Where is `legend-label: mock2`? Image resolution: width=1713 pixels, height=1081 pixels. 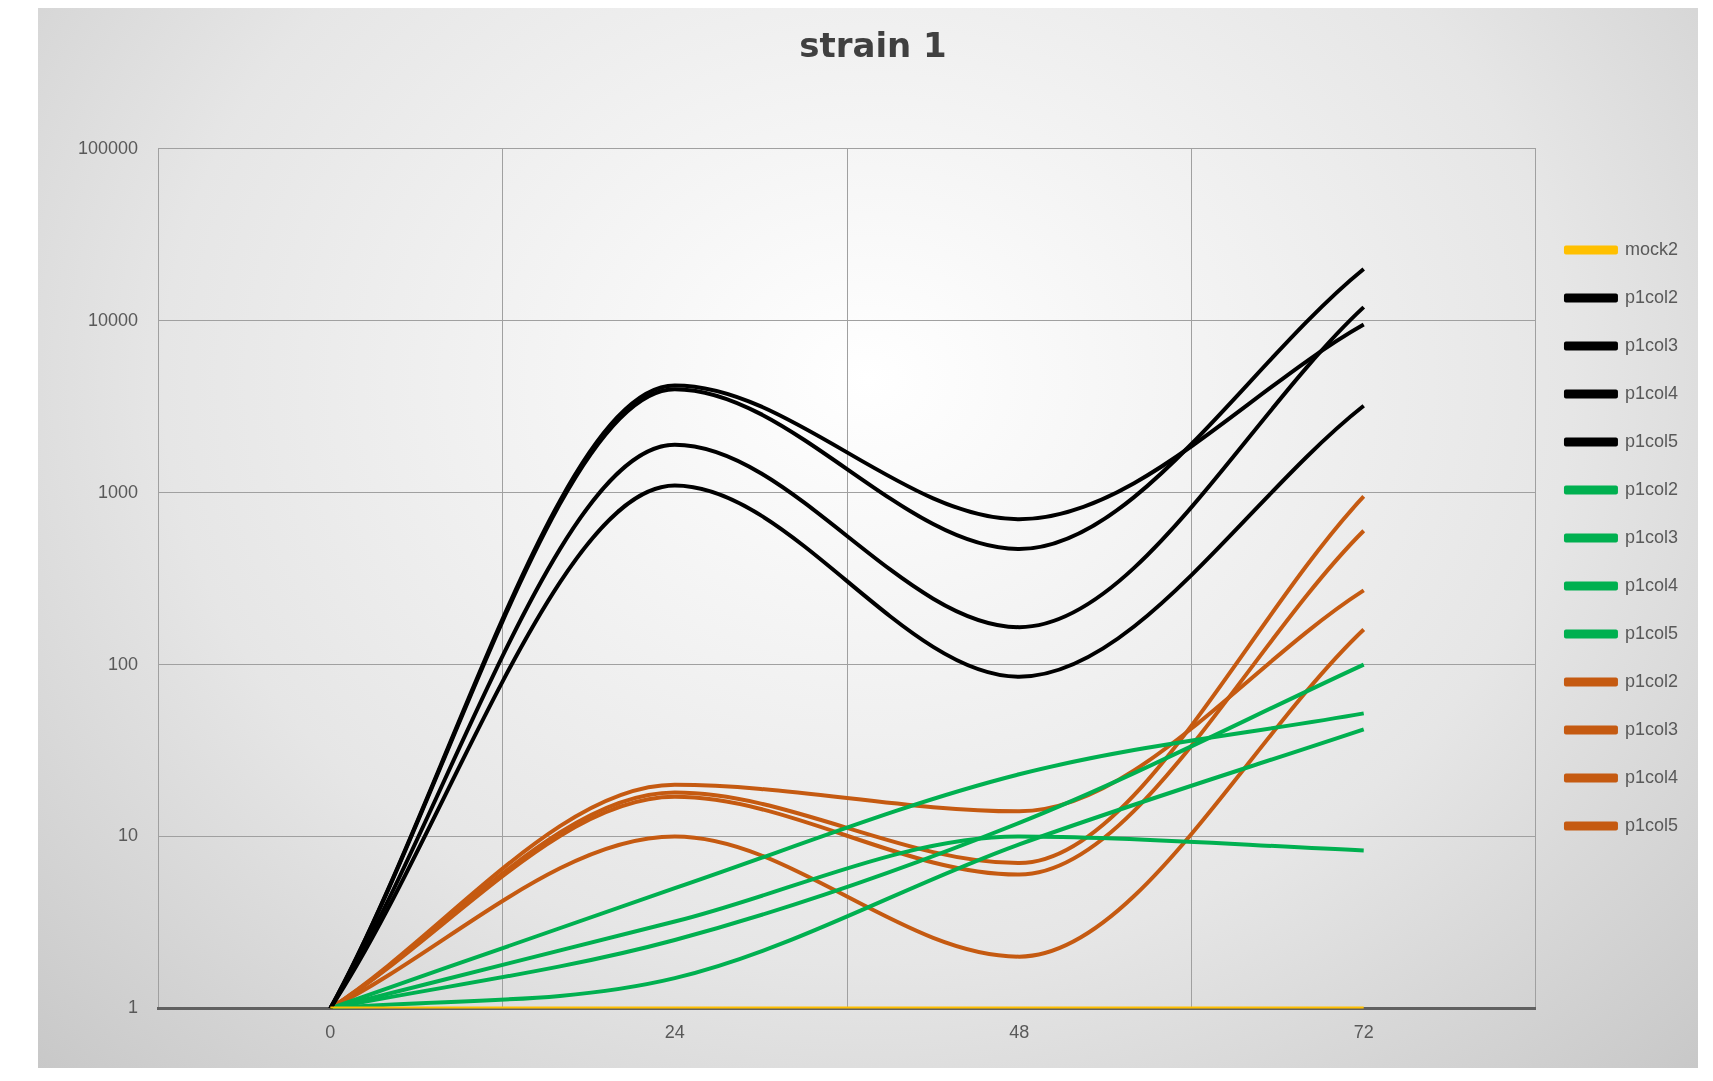 legend-label: mock2 is located at coordinates (1651, 248).